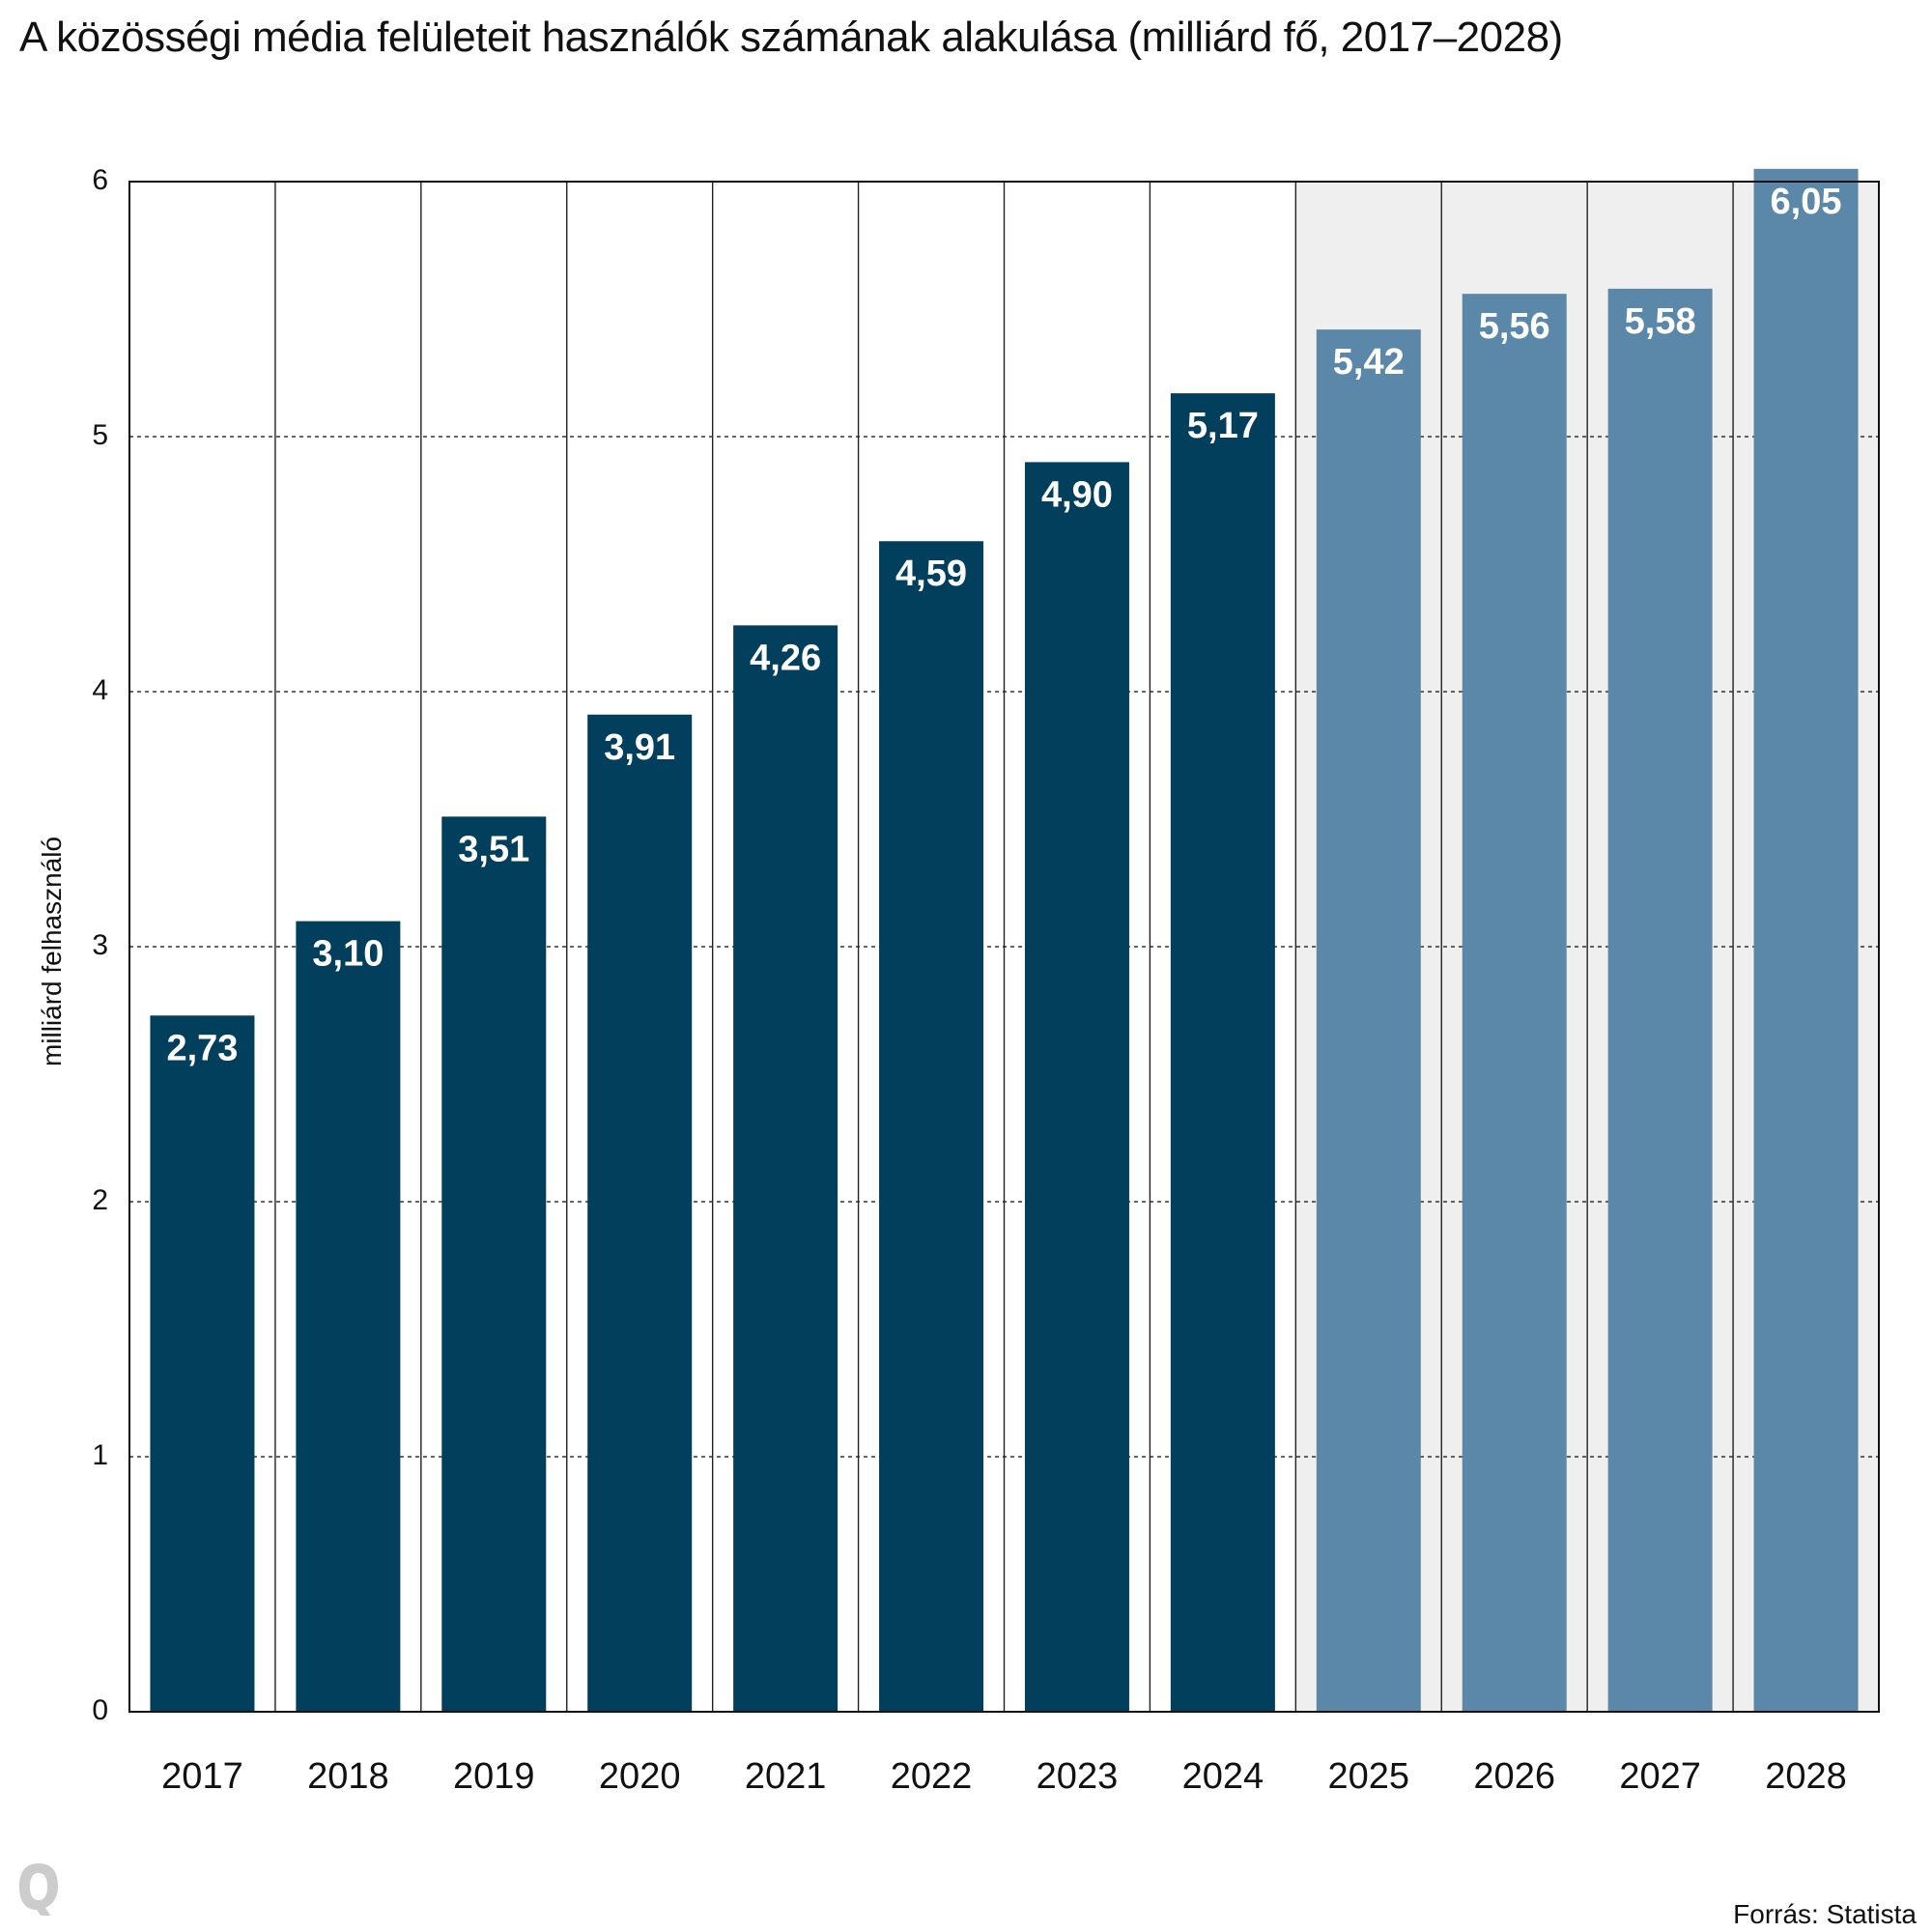  What do you see at coordinates (1660, 321) in the screenshot?
I see `value-label: 5,58` at bounding box center [1660, 321].